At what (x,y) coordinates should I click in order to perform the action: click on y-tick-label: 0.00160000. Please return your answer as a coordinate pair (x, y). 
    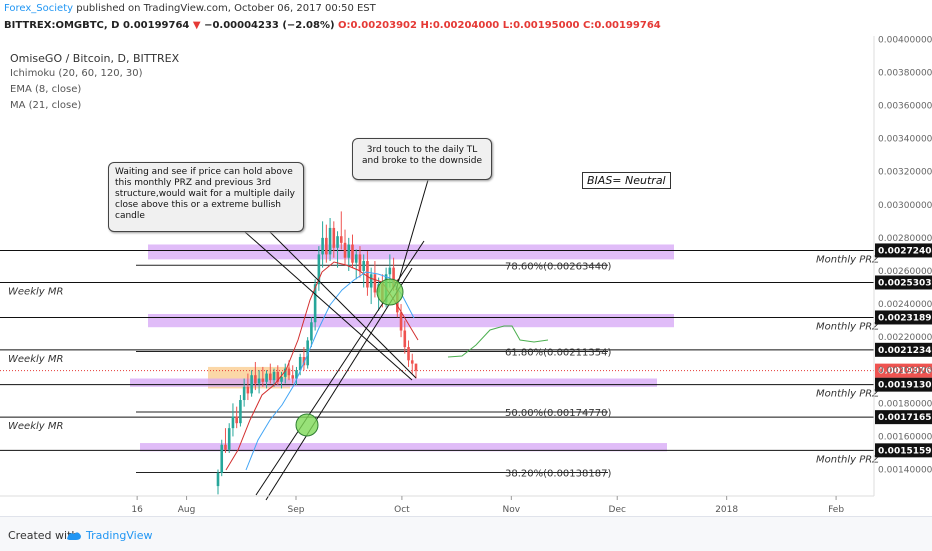
    Looking at the image, I should click on (905, 437).